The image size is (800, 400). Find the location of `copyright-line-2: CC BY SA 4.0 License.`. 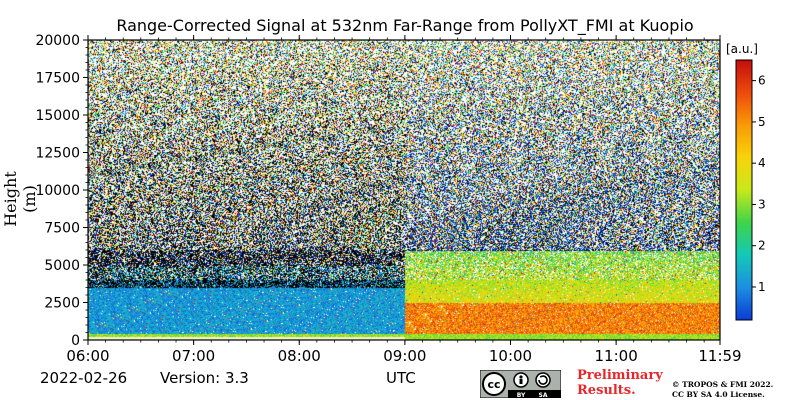

copyright-line-2: CC BY SA 4.0 License. is located at coordinates (718, 394).